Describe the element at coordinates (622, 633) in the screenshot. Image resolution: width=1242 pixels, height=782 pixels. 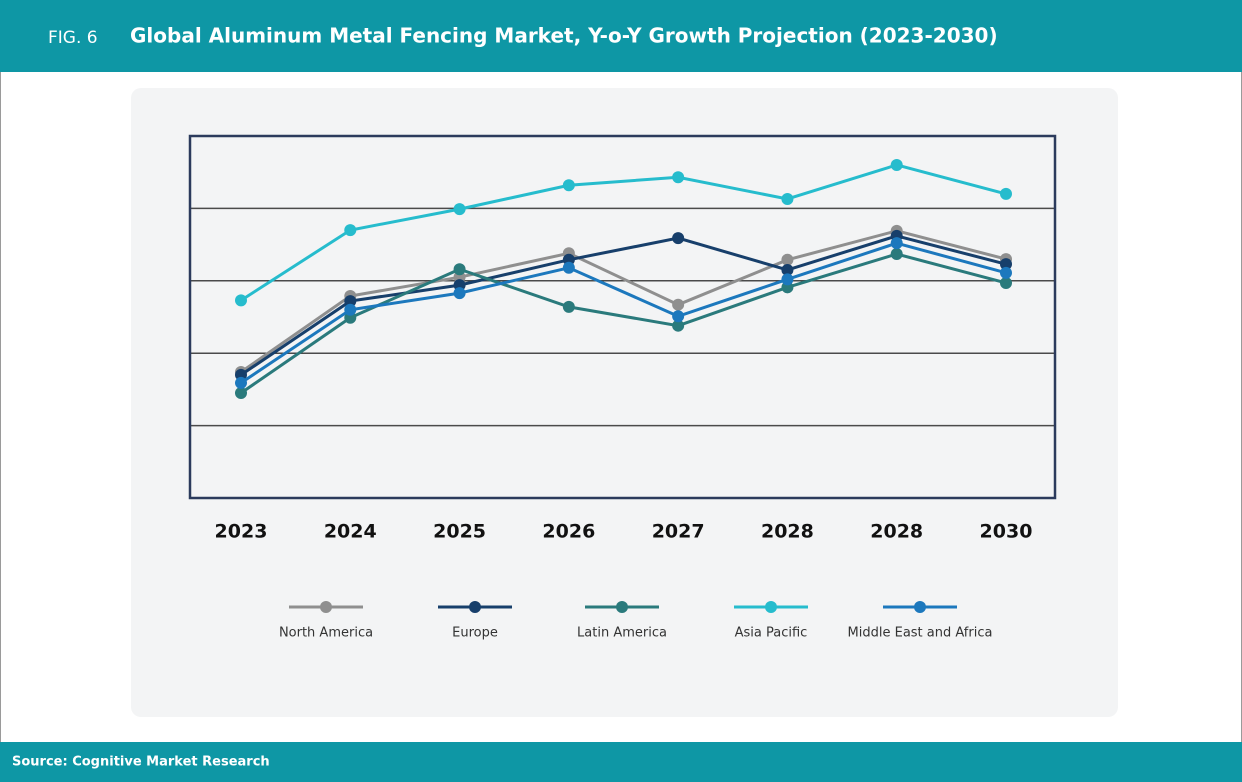
I see `legend-label: Latin America` at that location.